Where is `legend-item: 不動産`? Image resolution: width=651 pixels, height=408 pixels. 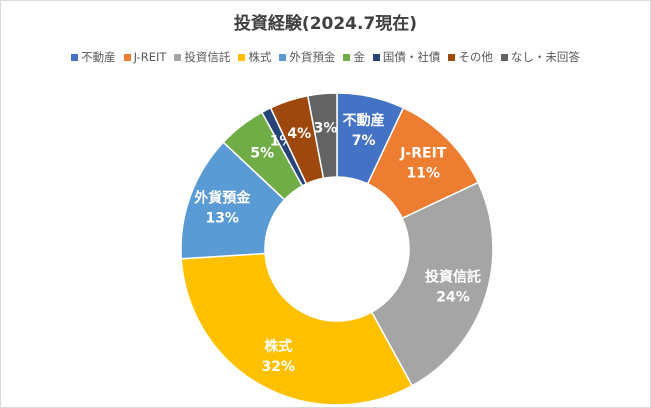 legend-item: 不動産 is located at coordinates (93, 57).